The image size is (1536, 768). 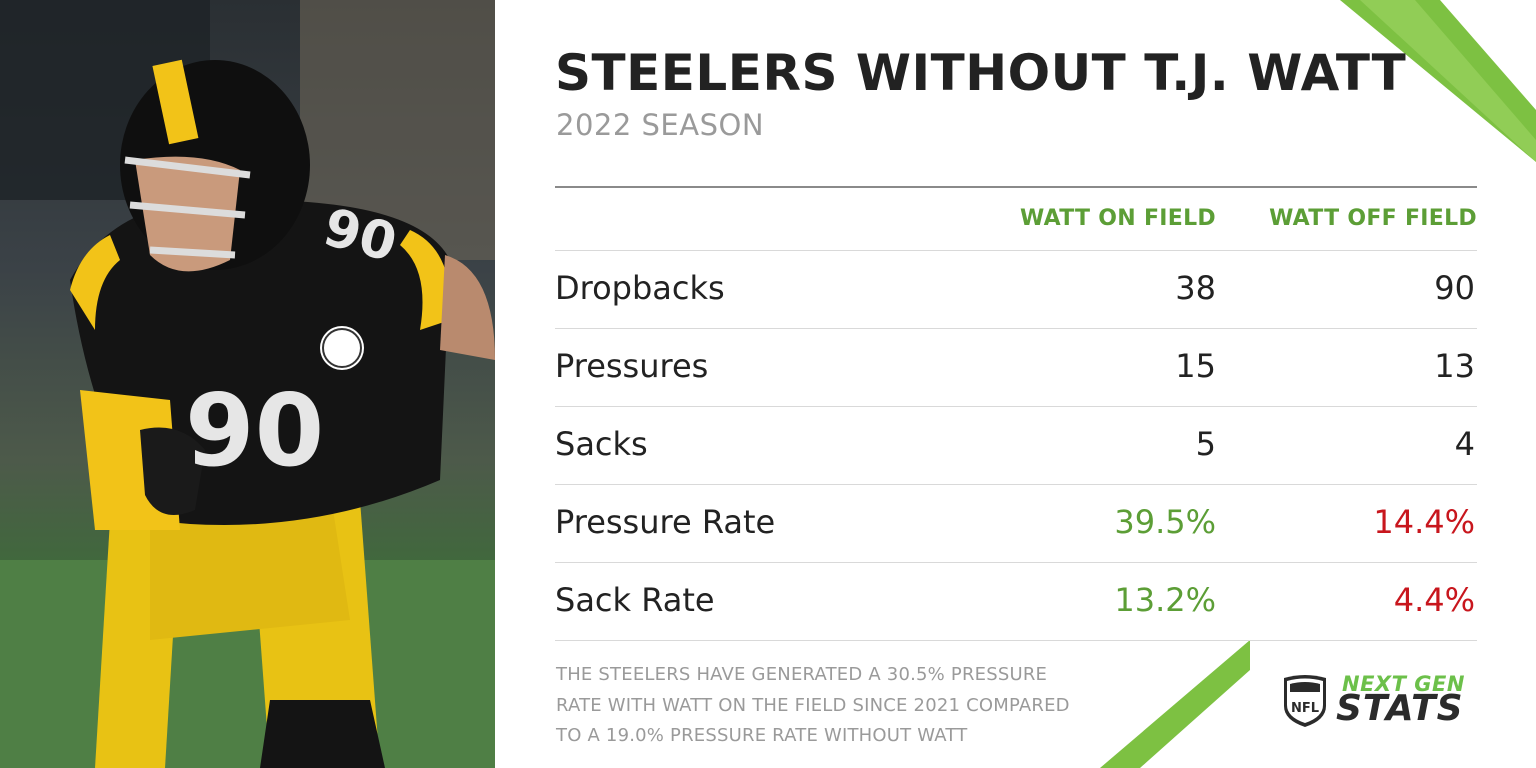 What do you see at coordinates (1016, 446) in the screenshot?
I see `table-row-sacks: Sacks 5 4` at bounding box center [1016, 446].